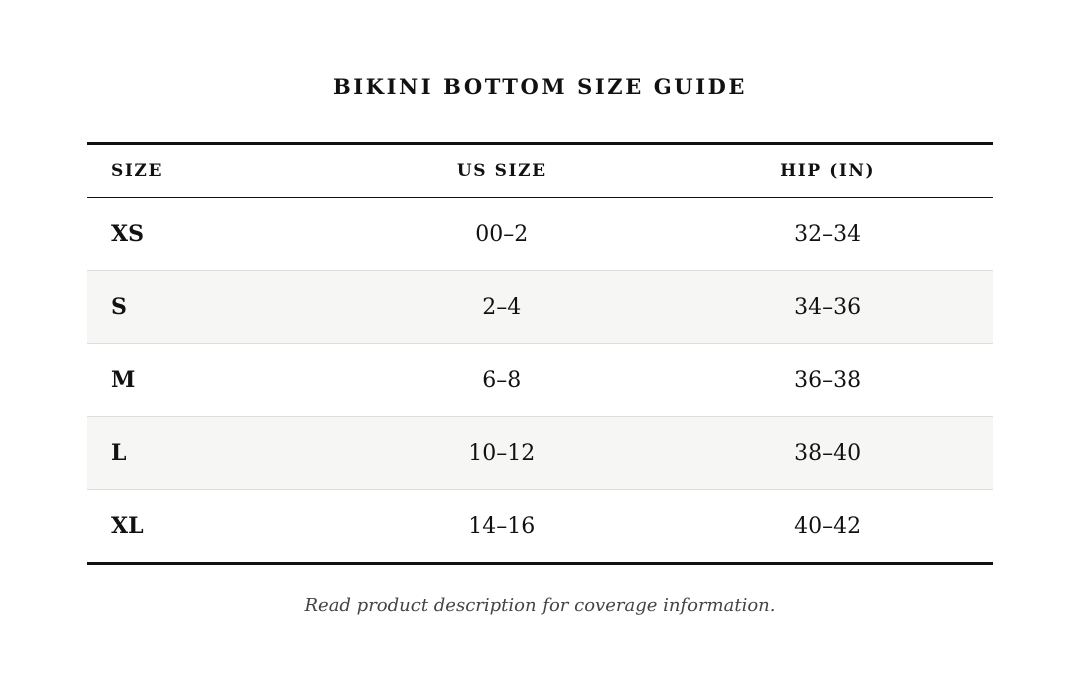 This screenshot has height=694, width=1080. Describe the element at coordinates (214, 526) in the screenshot. I see `size-cell: XL` at that location.